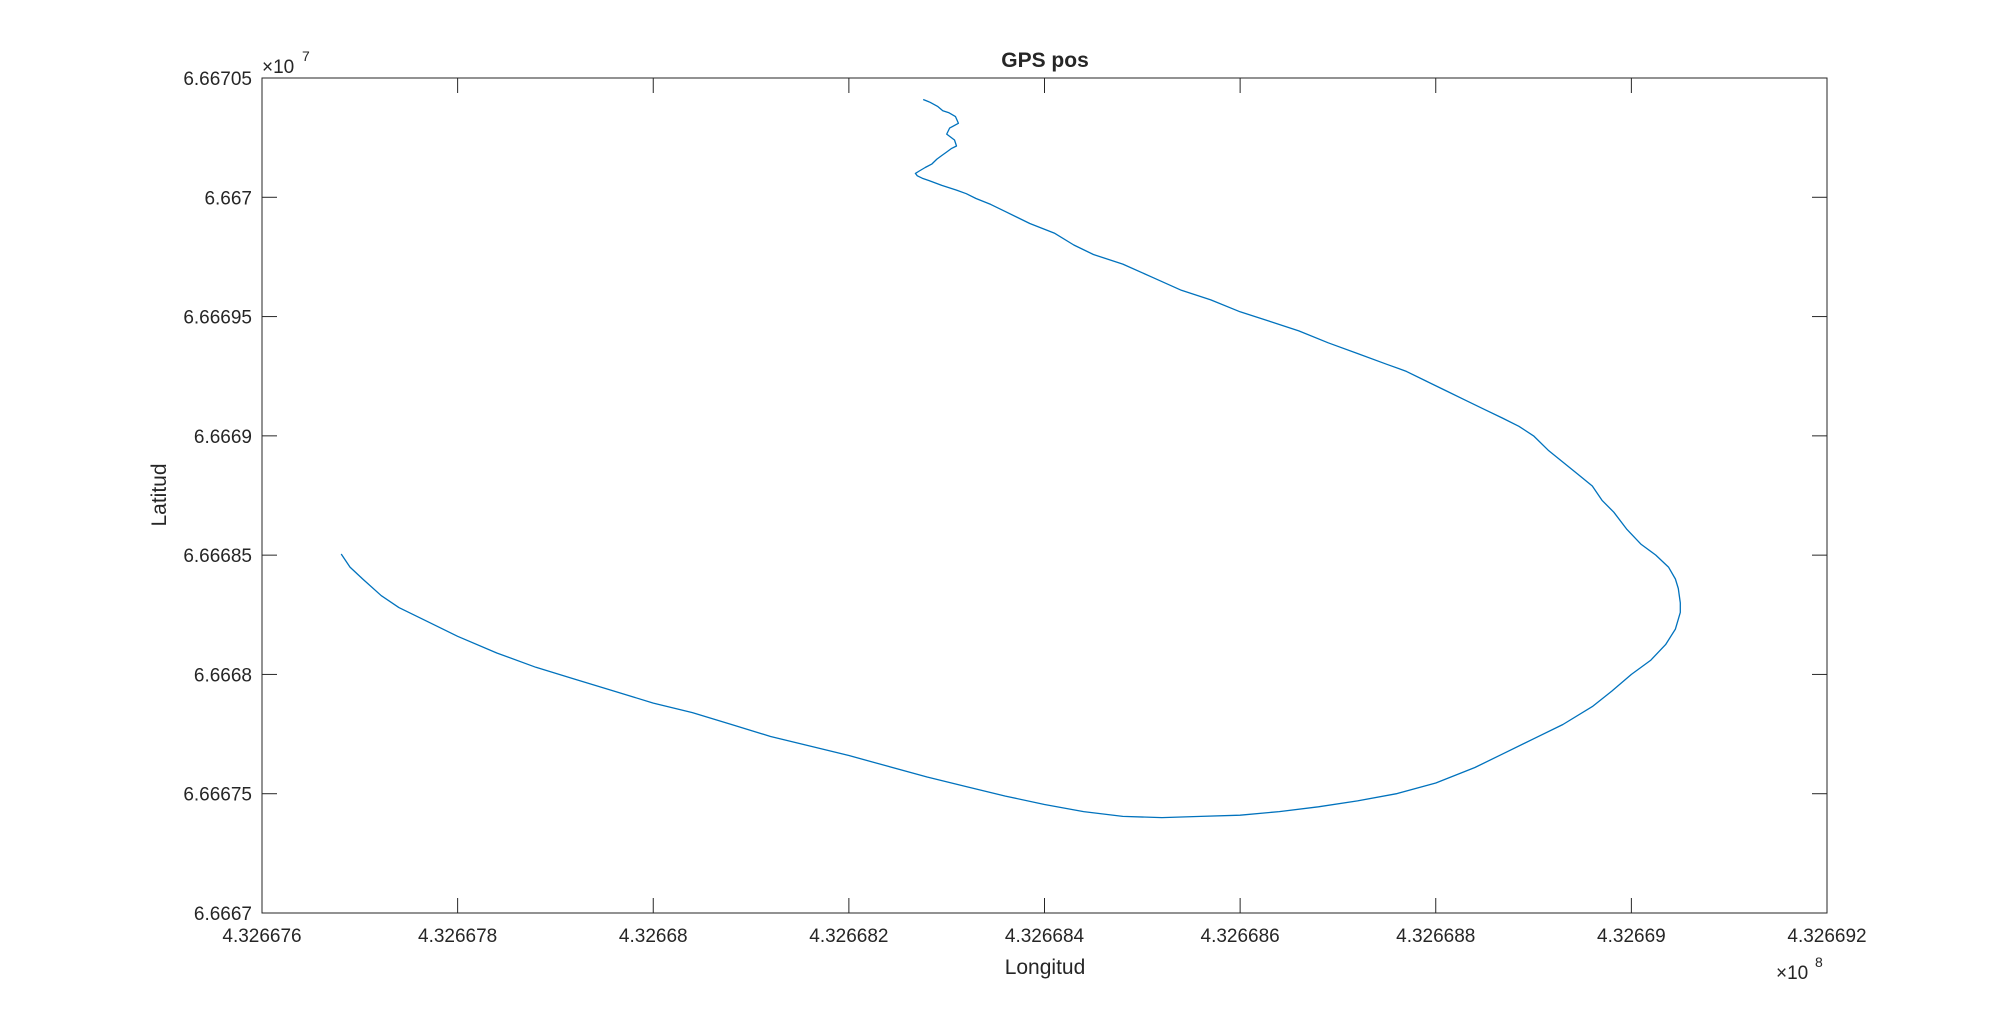  What do you see at coordinates (1631, 936) in the screenshot?
I see `x-tick-label: 4.32669` at bounding box center [1631, 936].